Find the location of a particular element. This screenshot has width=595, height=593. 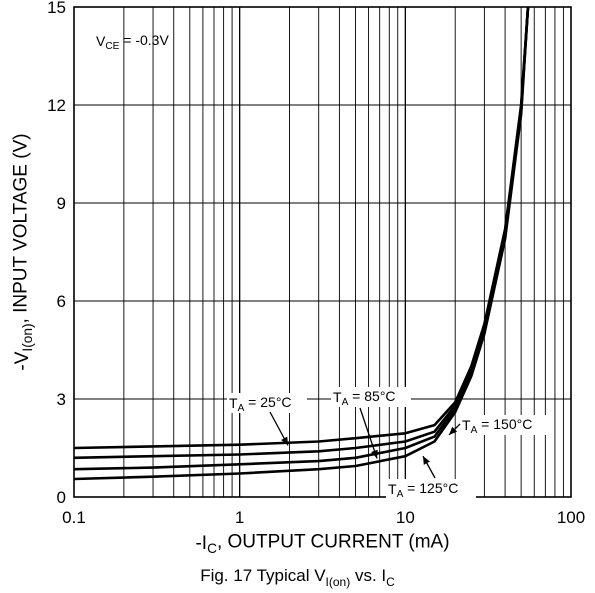

condition-label: VCE = -0.3V is located at coordinates (132, 42).